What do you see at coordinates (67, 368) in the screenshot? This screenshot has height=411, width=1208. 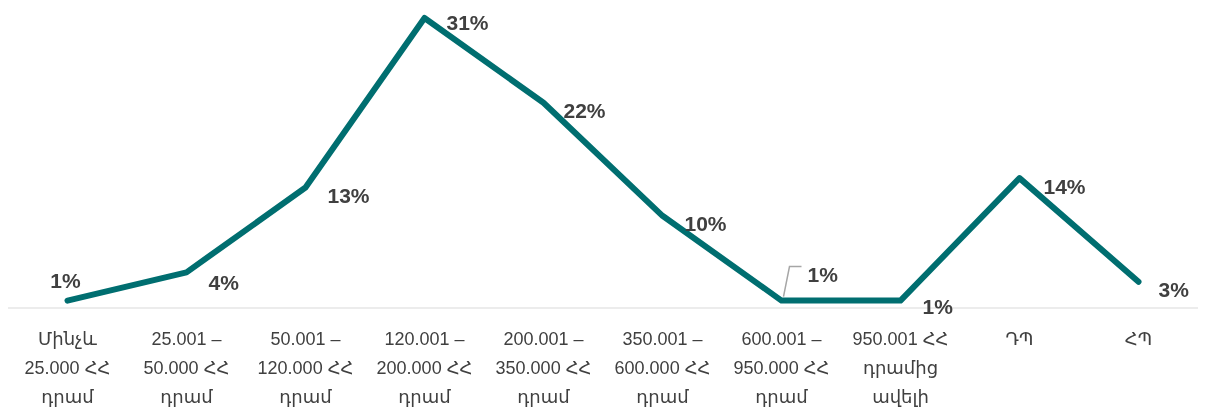 I see `x-tick-label: Մինչև 25.000 ՀՀ դրամ` at bounding box center [67, 368].